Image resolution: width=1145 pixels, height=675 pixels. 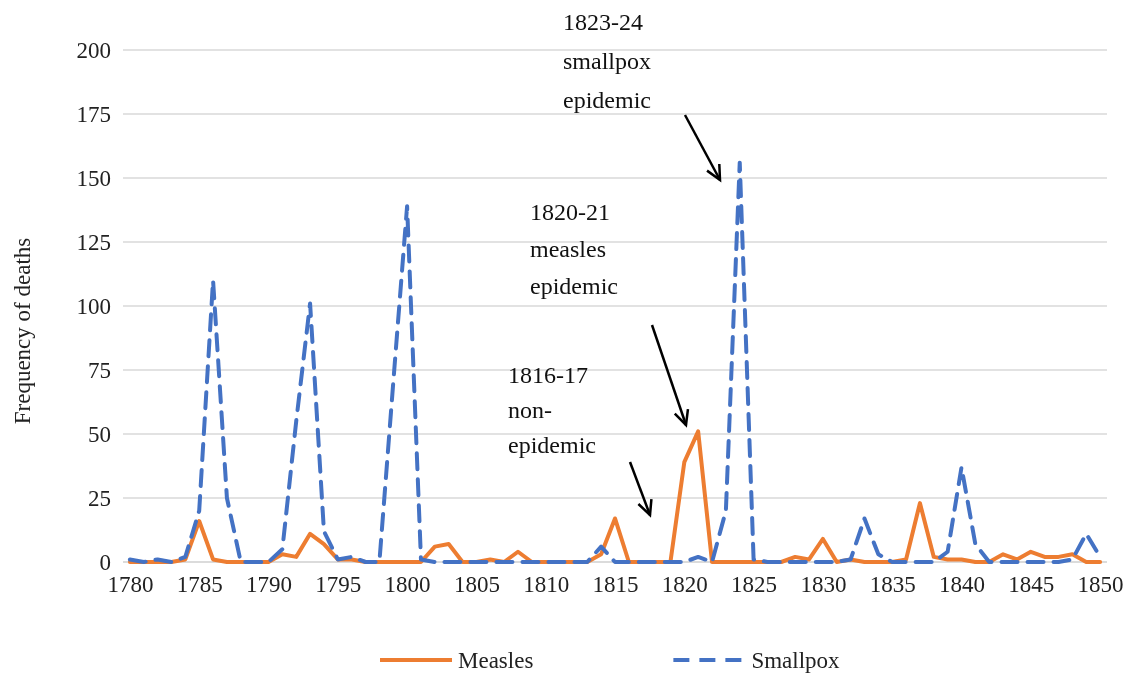 I want to click on x-tick-label: 1840, so click(x=962, y=585).